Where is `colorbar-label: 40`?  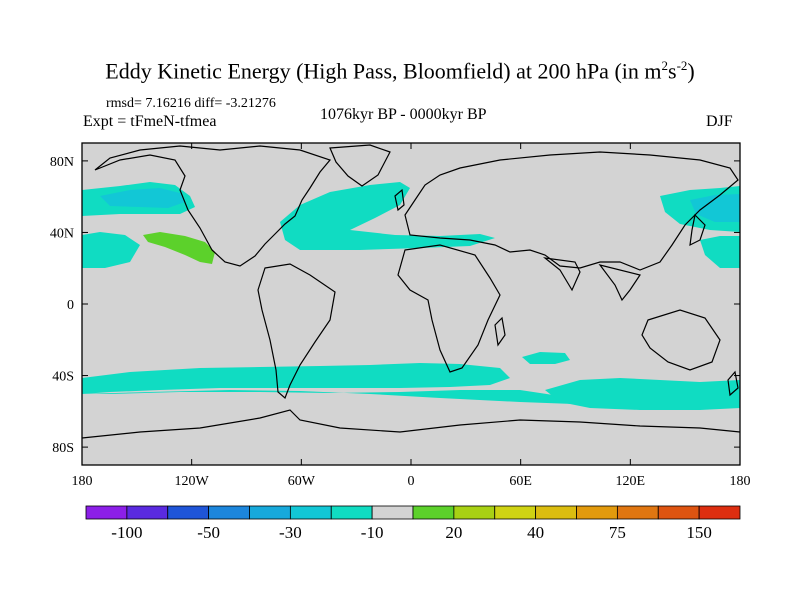 colorbar-label: 40 is located at coordinates (535, 532).